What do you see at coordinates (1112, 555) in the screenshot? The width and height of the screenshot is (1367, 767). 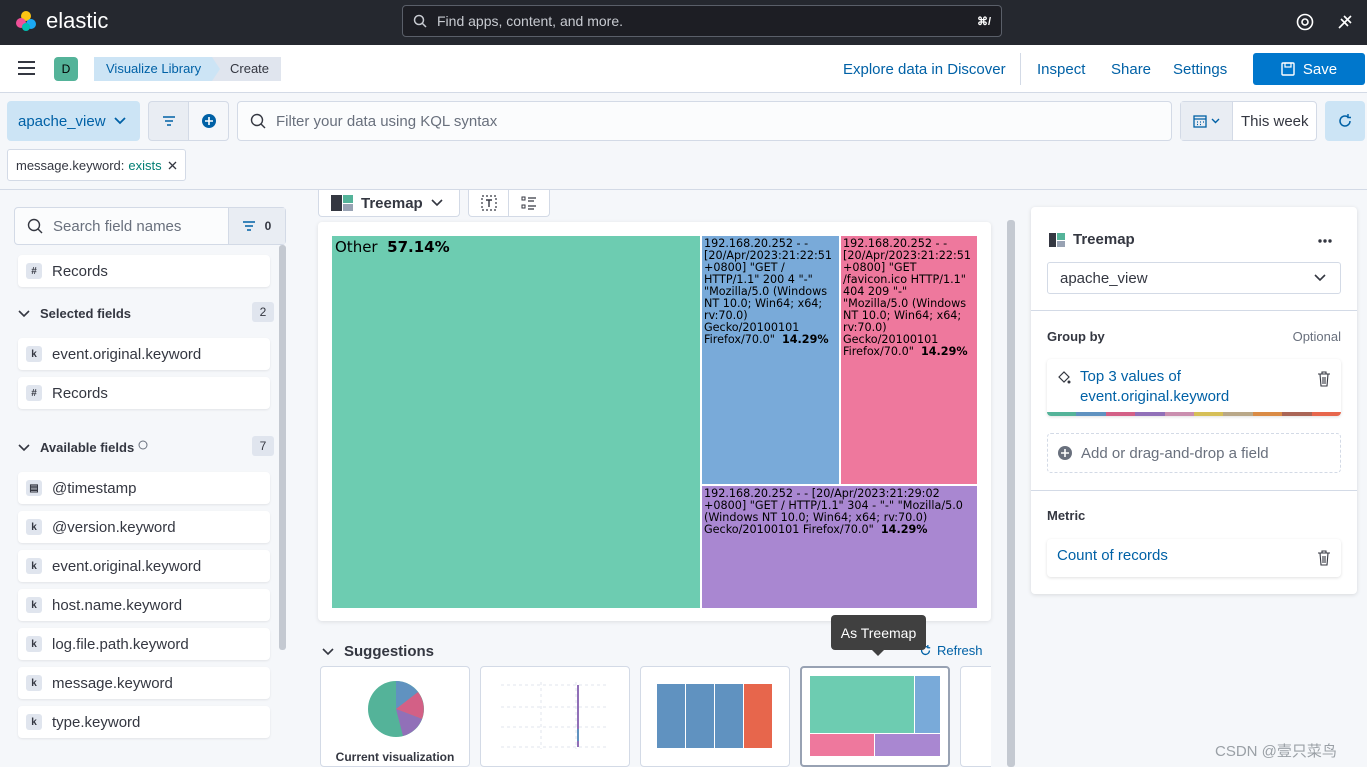 I see `metric-value: Count of records` at bounding box center [1112, 555].